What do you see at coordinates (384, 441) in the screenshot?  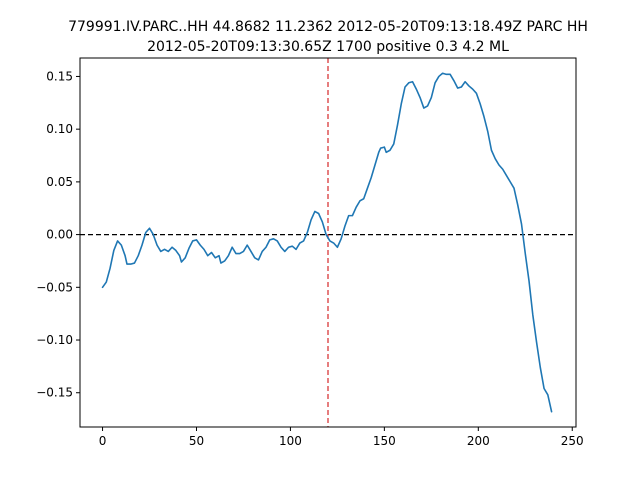 I see `x-tick-label: 150` at bounding box center [384, 441].